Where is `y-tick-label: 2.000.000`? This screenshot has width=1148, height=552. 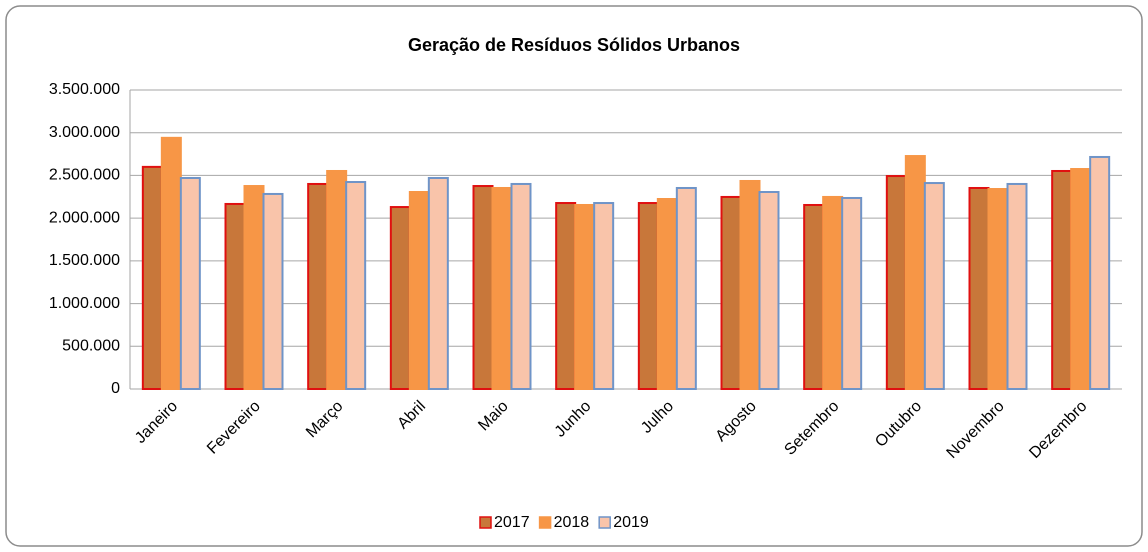 y-tick-label: 2.000.000 is located at coordinates (84, 217).